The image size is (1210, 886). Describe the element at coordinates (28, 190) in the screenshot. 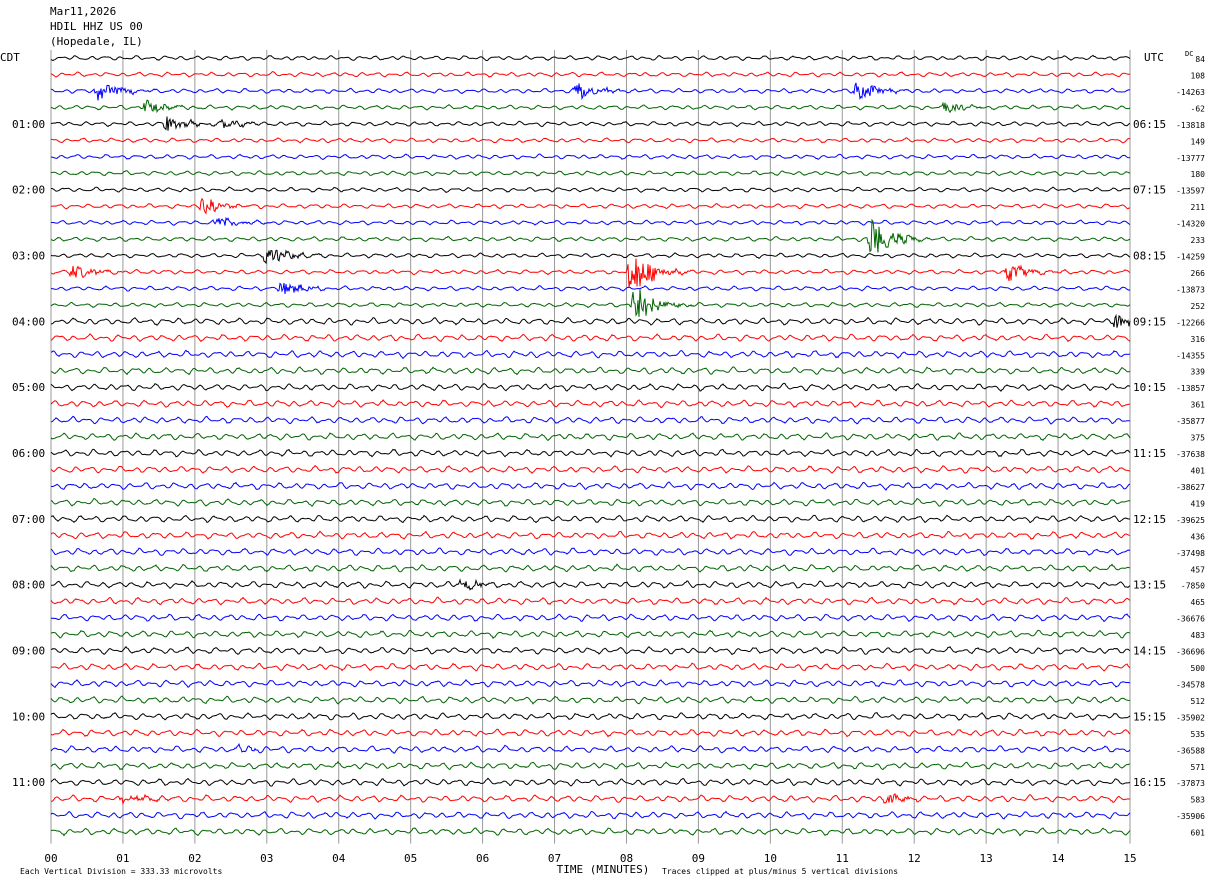

I see `left-hour-label: 02:00` at that location.